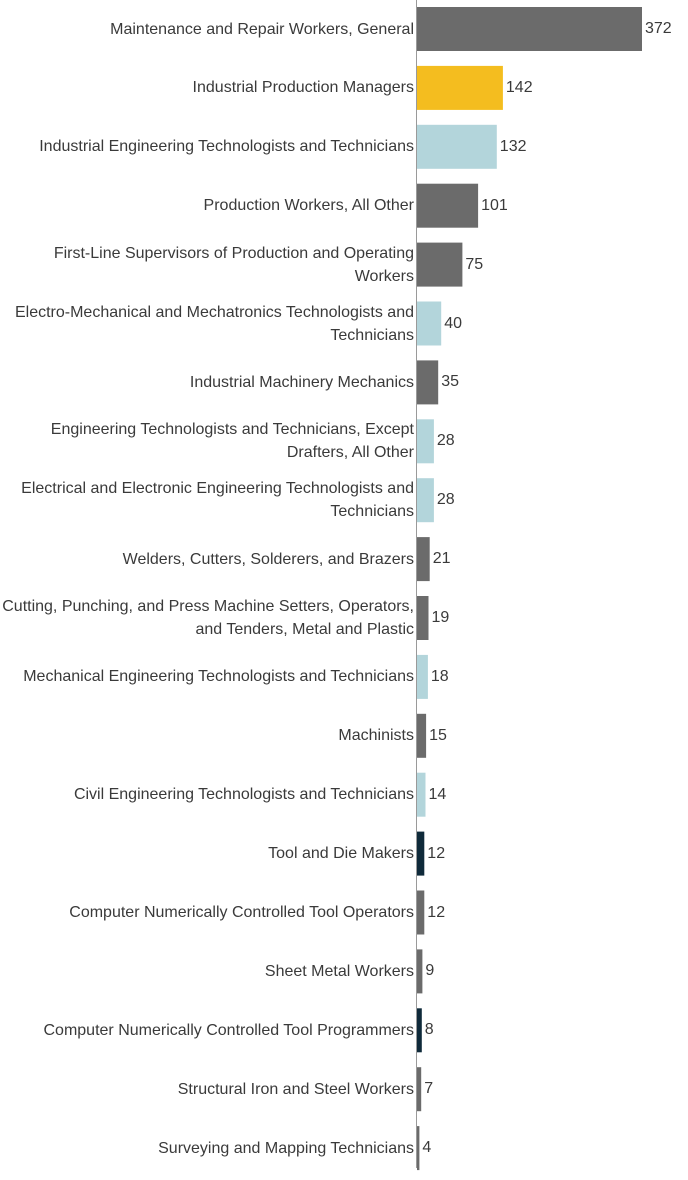  I want to click on data-label: 4, so click(427, 1148).